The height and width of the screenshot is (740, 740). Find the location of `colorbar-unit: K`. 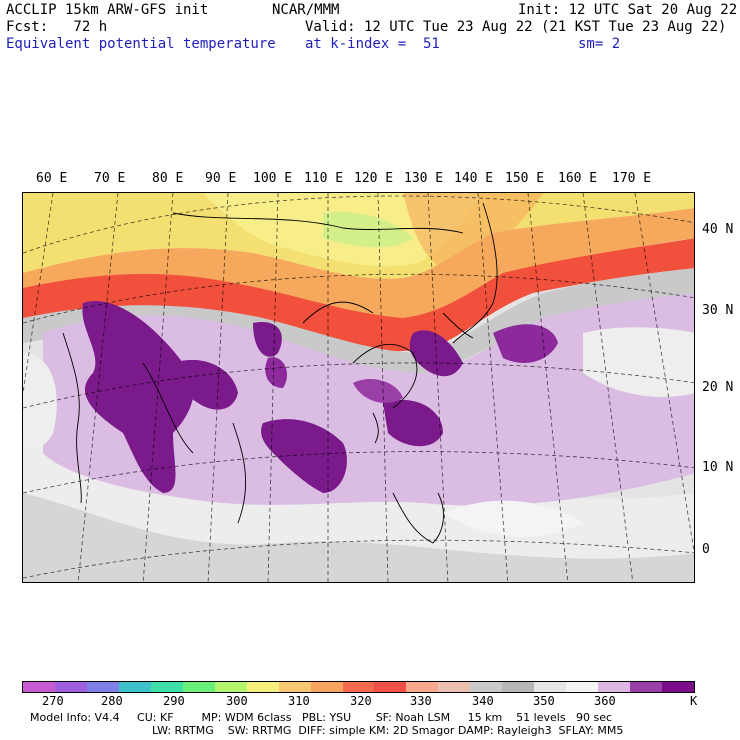

colorbar-unit: K is located at coordinates (694, 701).